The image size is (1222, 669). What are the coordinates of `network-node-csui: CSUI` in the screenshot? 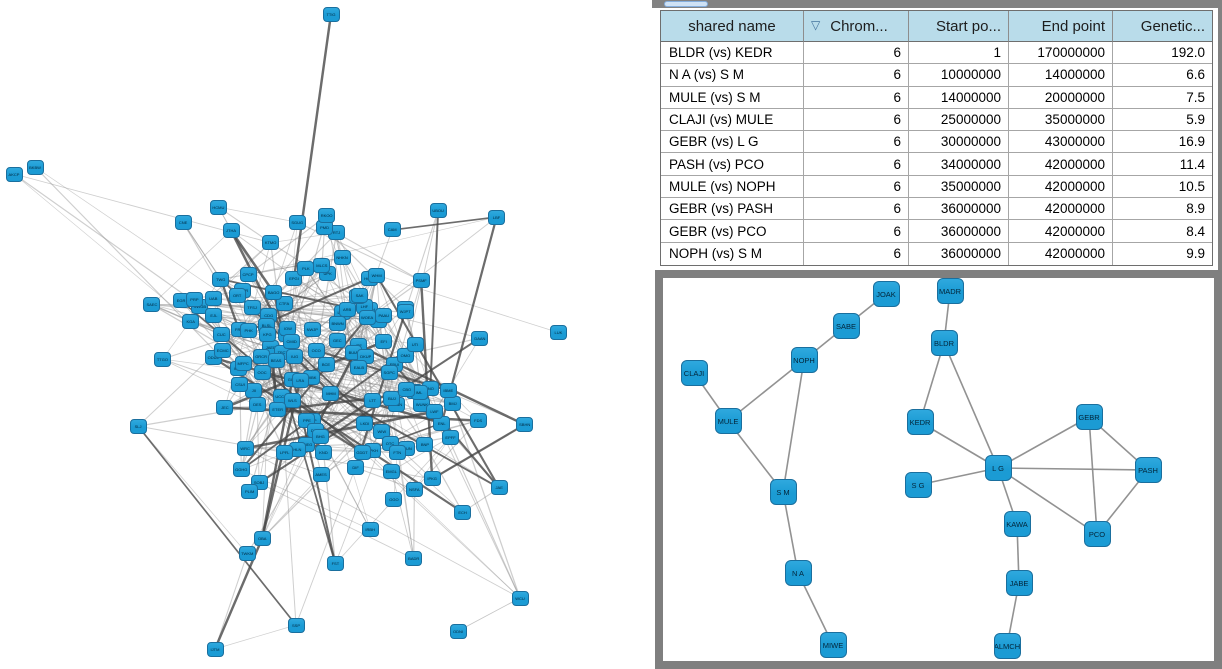 It's located at (240, 384).